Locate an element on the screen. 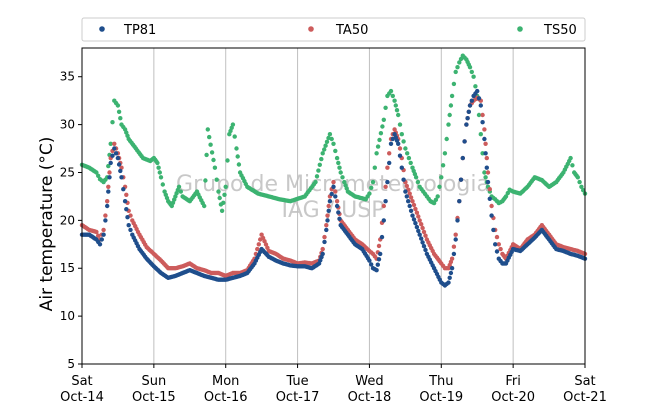 The width and height of the screenshot is (650, 409). x-tick-date: Oct-18 is located at coordinates (370, 397).